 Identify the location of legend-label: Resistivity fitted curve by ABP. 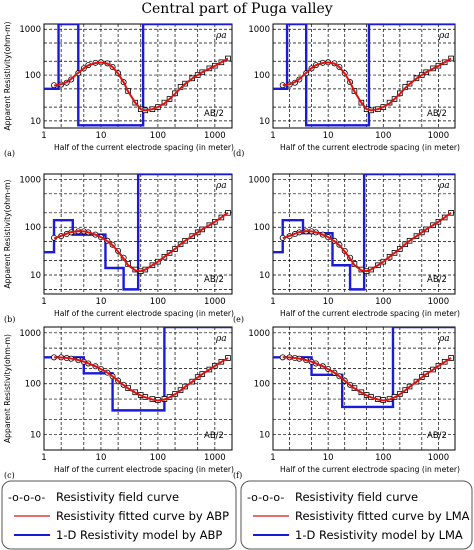
(142, 516).